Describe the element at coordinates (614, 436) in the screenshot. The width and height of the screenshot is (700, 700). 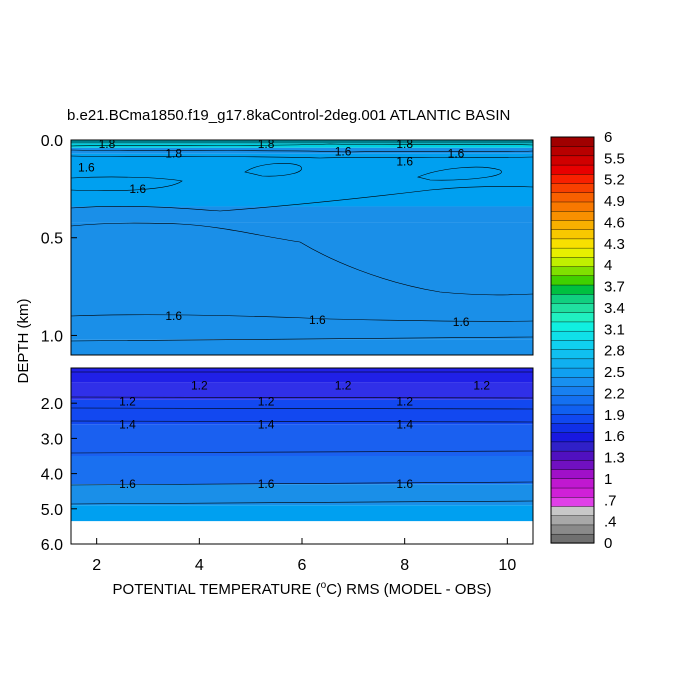
I see `colorbar-label-5: 1.6` at that location.